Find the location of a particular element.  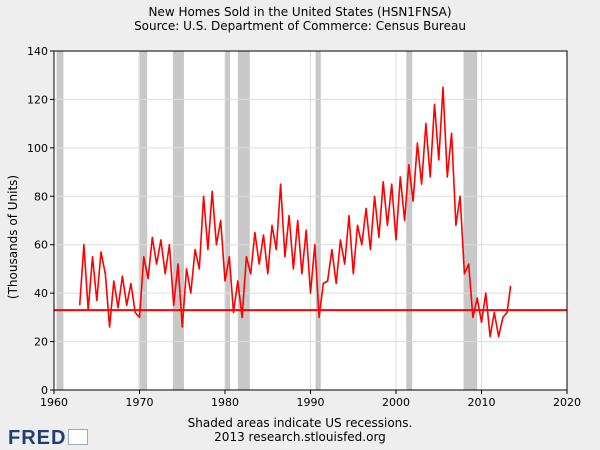

y-tick-label-20: 20 is located at coordinates (41, 342).